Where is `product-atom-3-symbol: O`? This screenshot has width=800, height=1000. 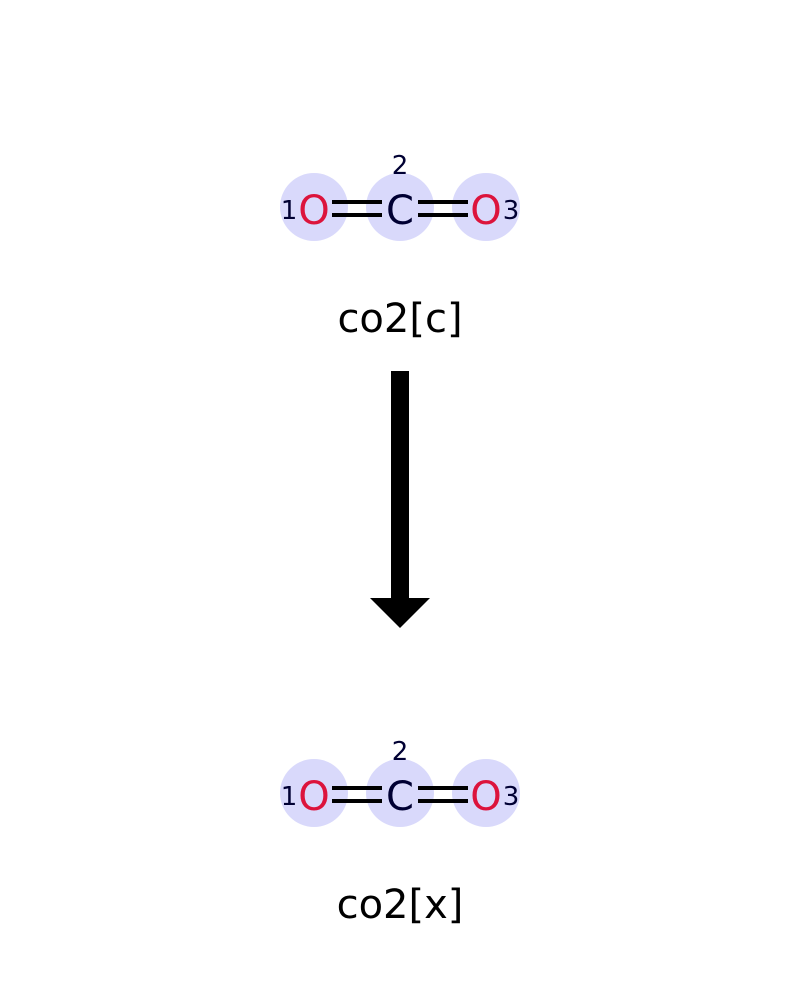 product-atom-3-symbol: O is located at coordinates (485, 797).